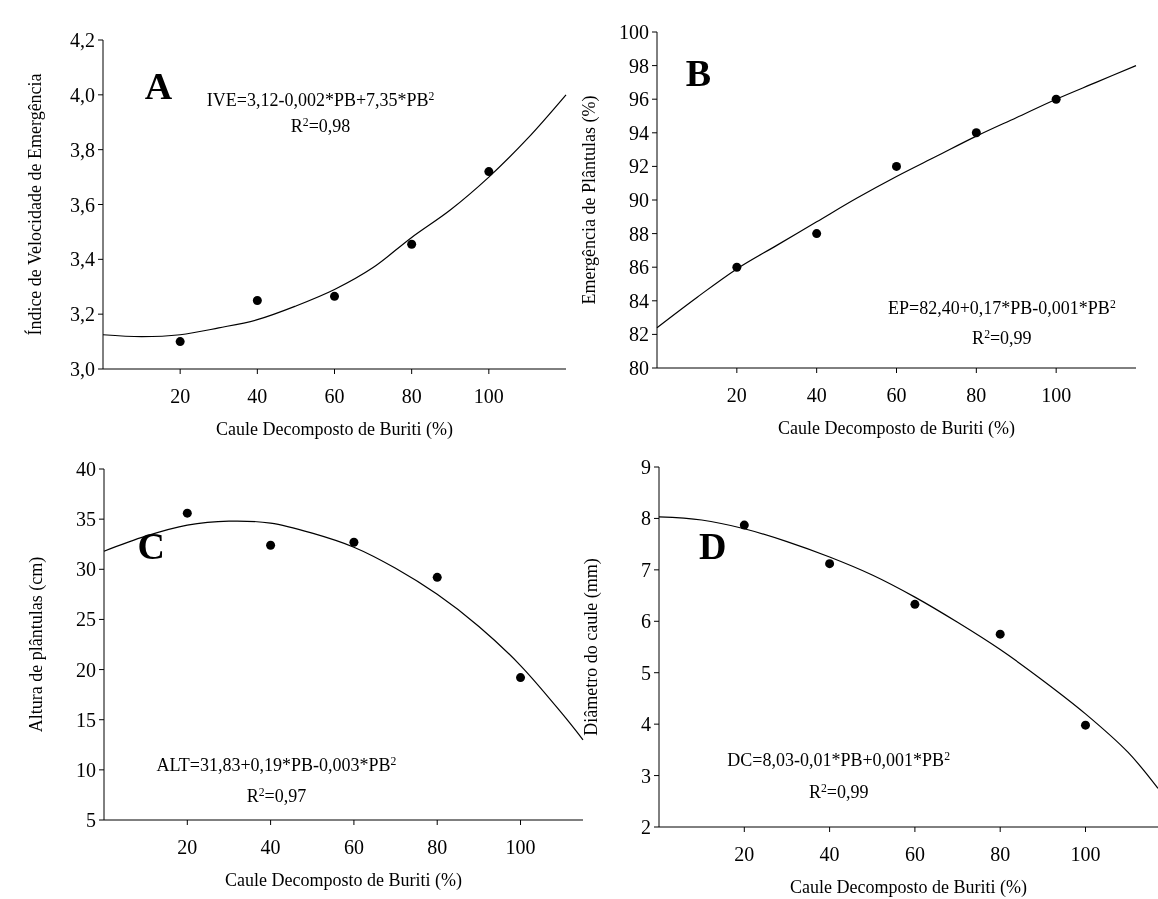 This screenshot has height=899, width=1158. Describe the element at coordinates (86, 569) in the screenshot. I see `y-tick-label: 30` at that location.